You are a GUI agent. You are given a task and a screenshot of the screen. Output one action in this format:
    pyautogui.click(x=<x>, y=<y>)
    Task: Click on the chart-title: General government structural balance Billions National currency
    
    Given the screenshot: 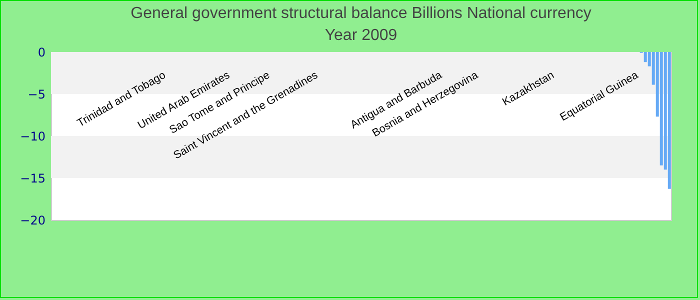 What is the action you would take?
    pyautogui.click(x=361, y=13)
    